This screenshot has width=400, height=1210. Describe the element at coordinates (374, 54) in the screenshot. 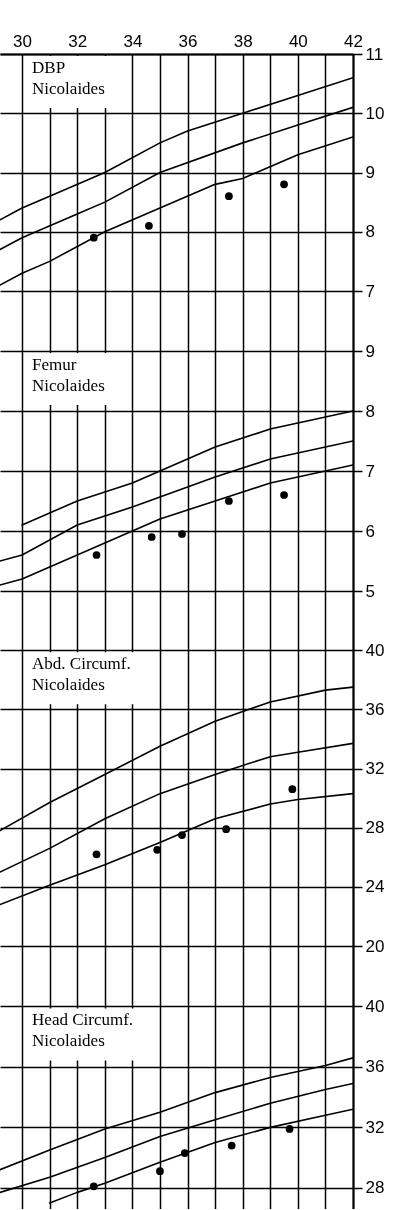

I see `y-tick-label: 11` at that location.